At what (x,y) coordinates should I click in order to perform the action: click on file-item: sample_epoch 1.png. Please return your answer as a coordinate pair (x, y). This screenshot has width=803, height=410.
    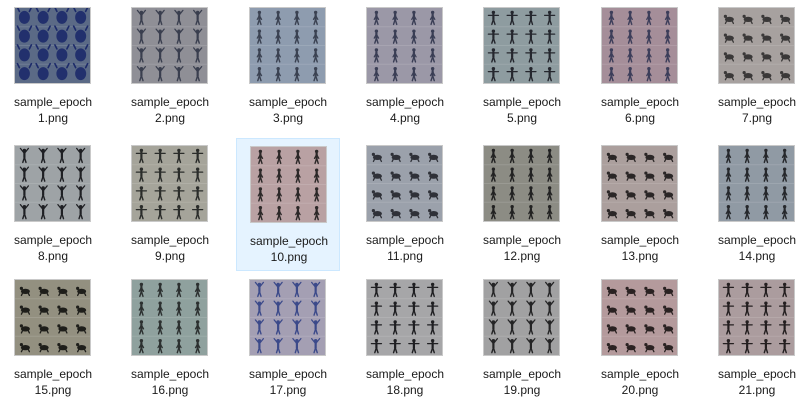
    Looking at the image, I should click on (53, 66).